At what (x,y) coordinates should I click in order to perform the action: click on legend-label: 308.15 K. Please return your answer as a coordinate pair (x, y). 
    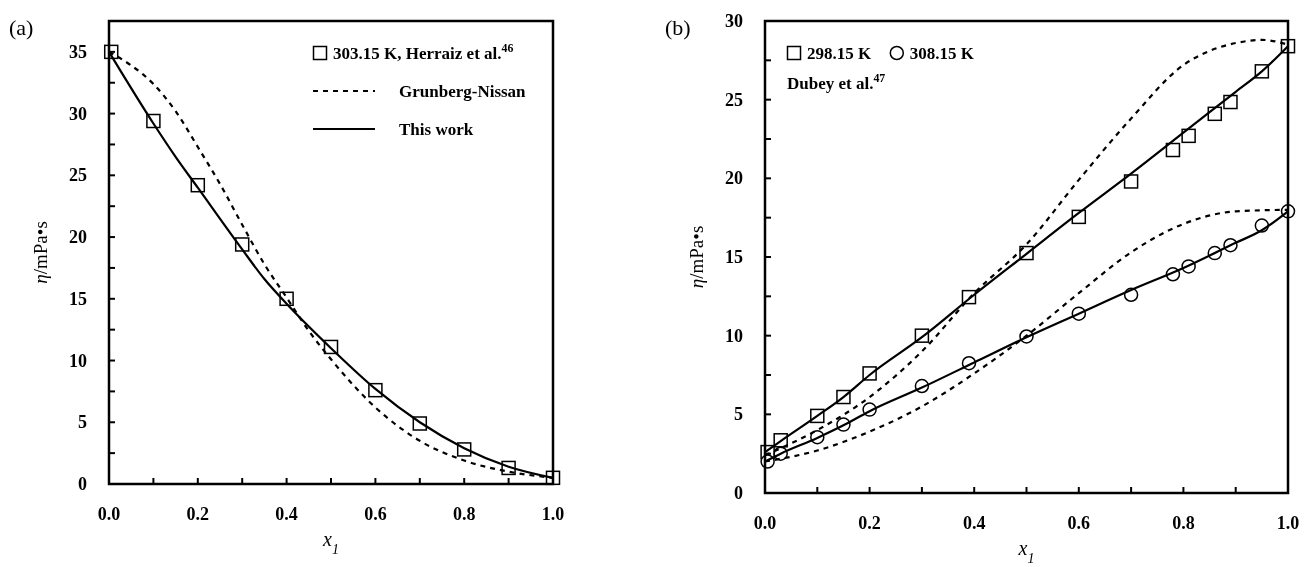
    Looking at the image, I should click on (942, 53).